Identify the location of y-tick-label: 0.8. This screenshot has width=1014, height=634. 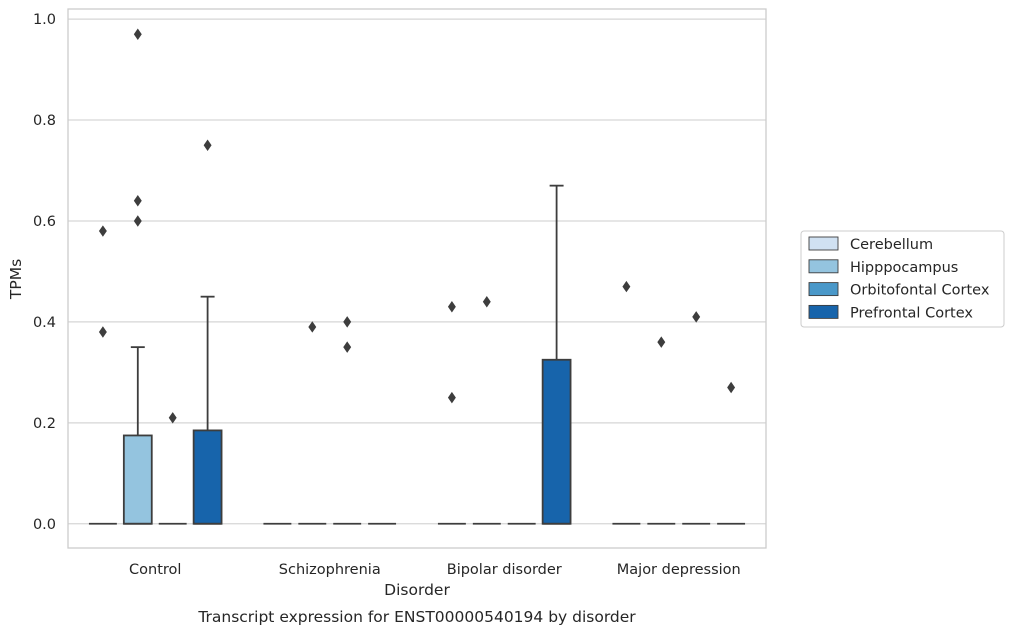
(44, 121).